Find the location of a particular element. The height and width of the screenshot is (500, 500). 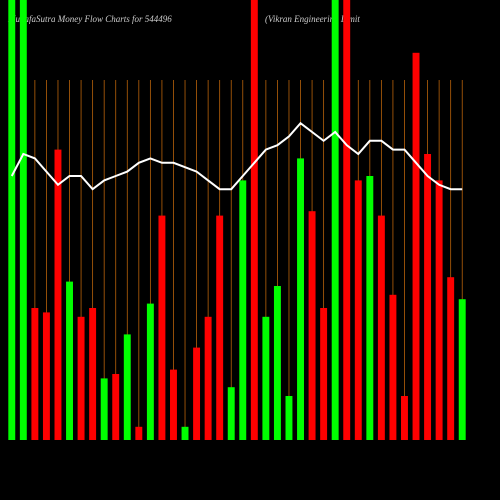

chart-title: MunafaSutra Money Flow Charts for 544496 is located at coordinates (89, 19).